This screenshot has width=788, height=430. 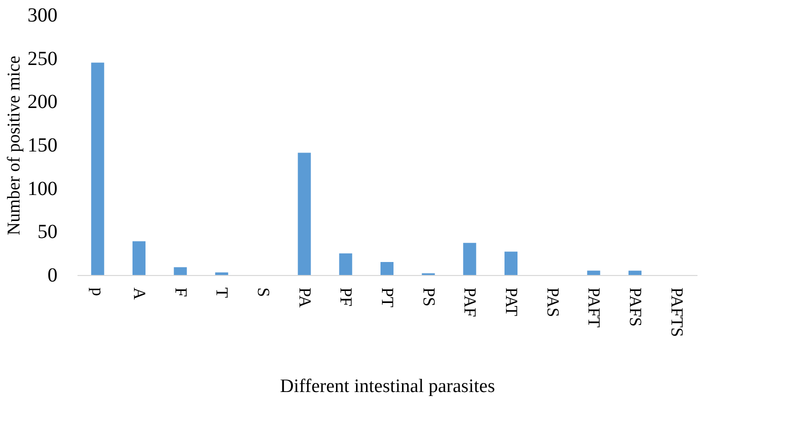 What do you see at coordinates (43, 15) in the screenshot?
I see `y-tick-label: 300` at bounding box center [43, 15].